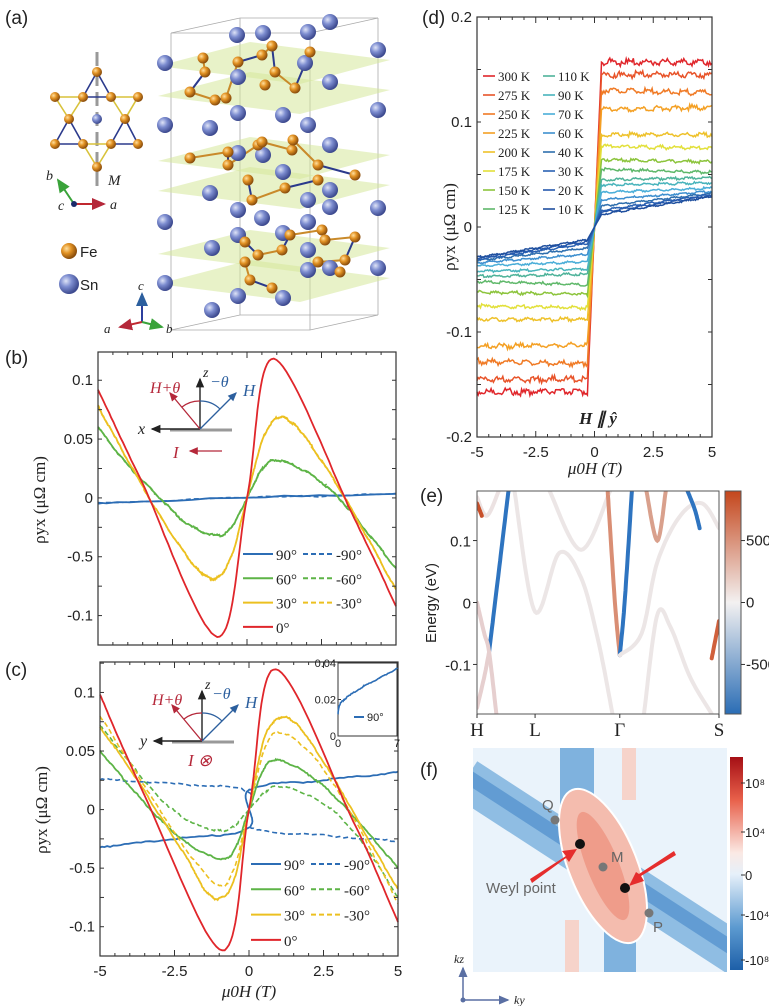 This screenshot has width=769, height=1006. What do you see at coordinates (477, 730) in the screenshot?
I see `k-point-label: H` at bounding box center [477, 730].